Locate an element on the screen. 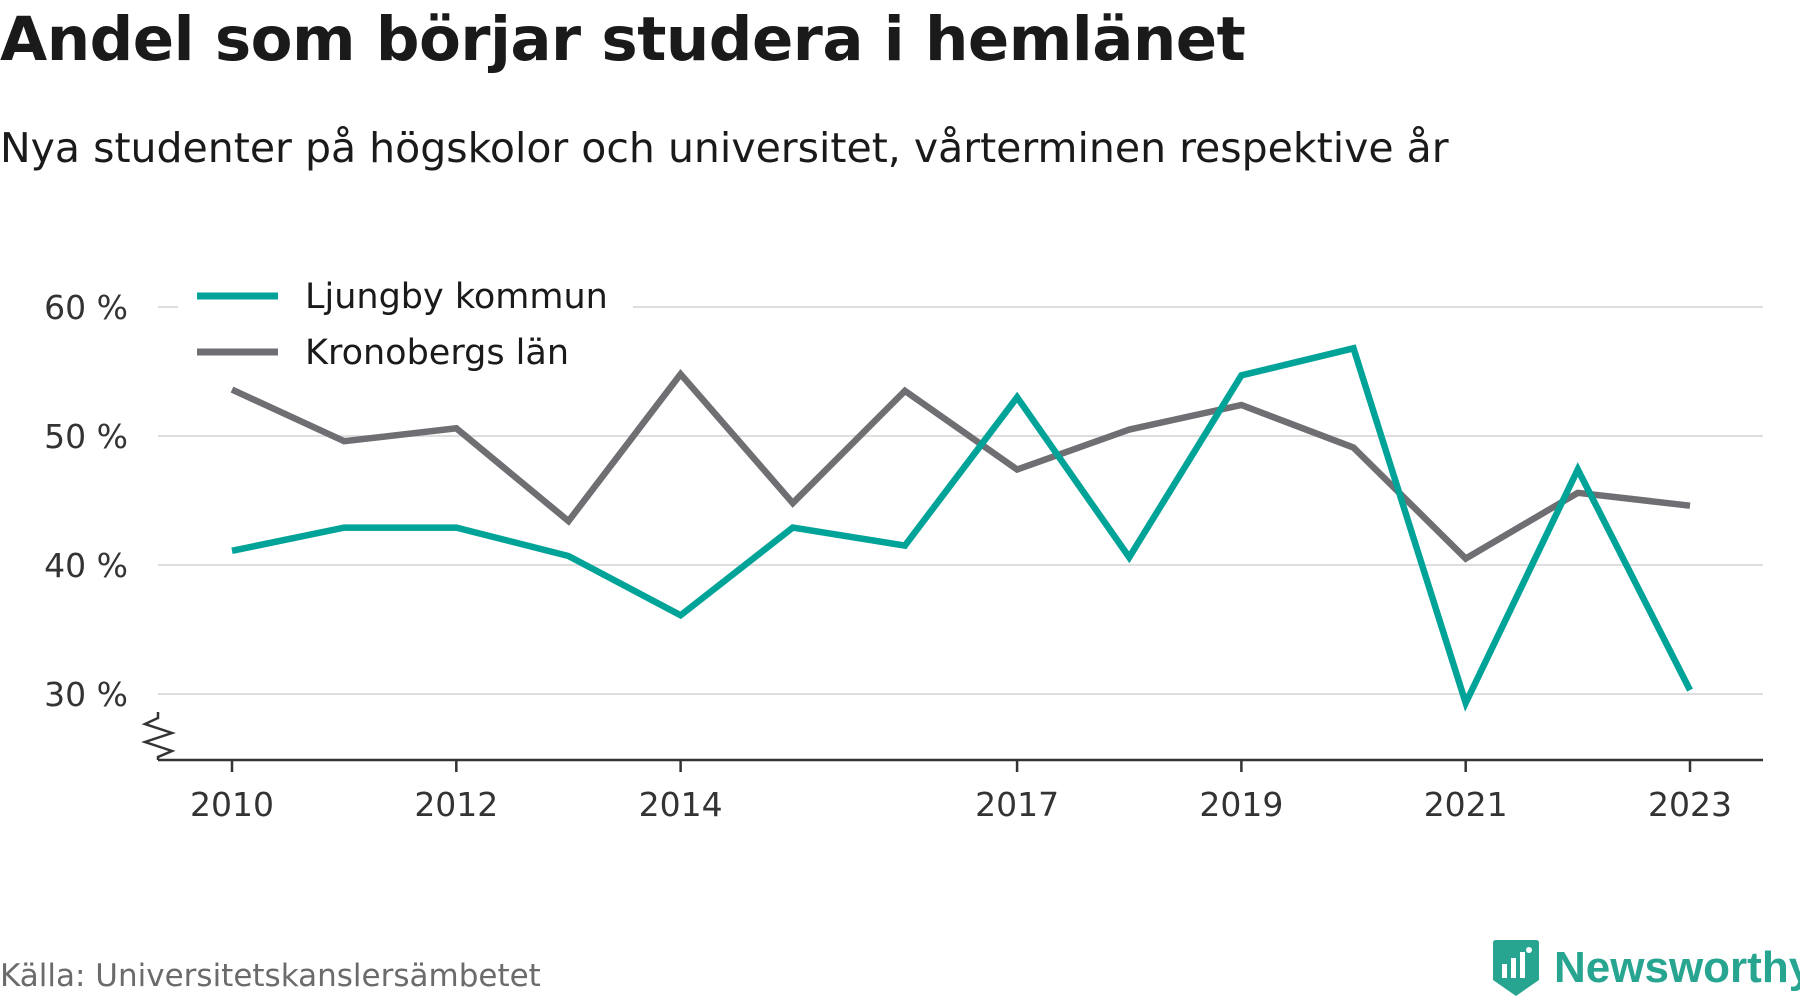  x-tick-label-2023: 2023 is located at coordinates (1690, 804).